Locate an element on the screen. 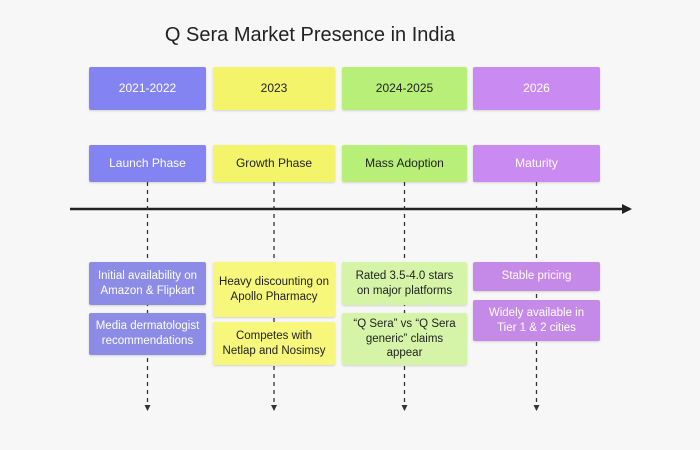 This screenshot has width=700, height=450. phase-box: Launch Phase is located at coordinates (147, 163).